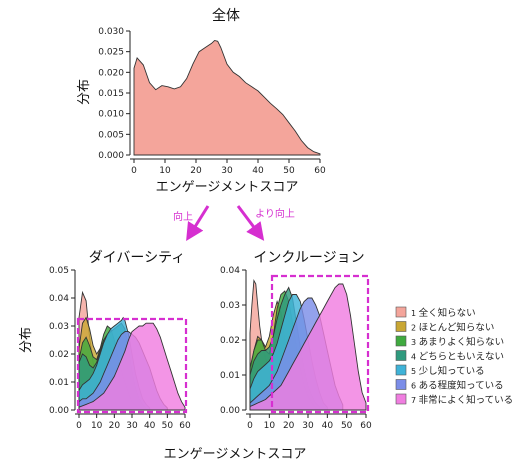  Describe the element at coordinates (289, 171) in the screenshot. I see `overall-x-tick-label: 50` at that location.